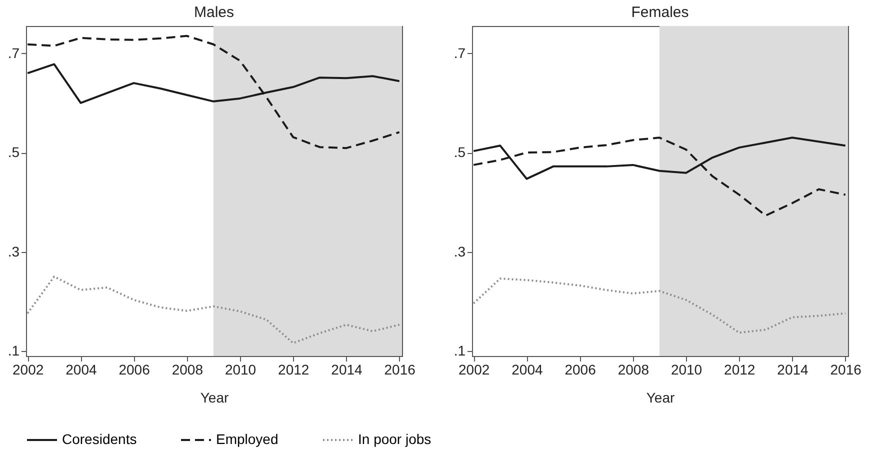  What do you see at coordinates (460, 251) in the screenshot?
I see `y-tick-label: .3` at bounding box center [460, 251].